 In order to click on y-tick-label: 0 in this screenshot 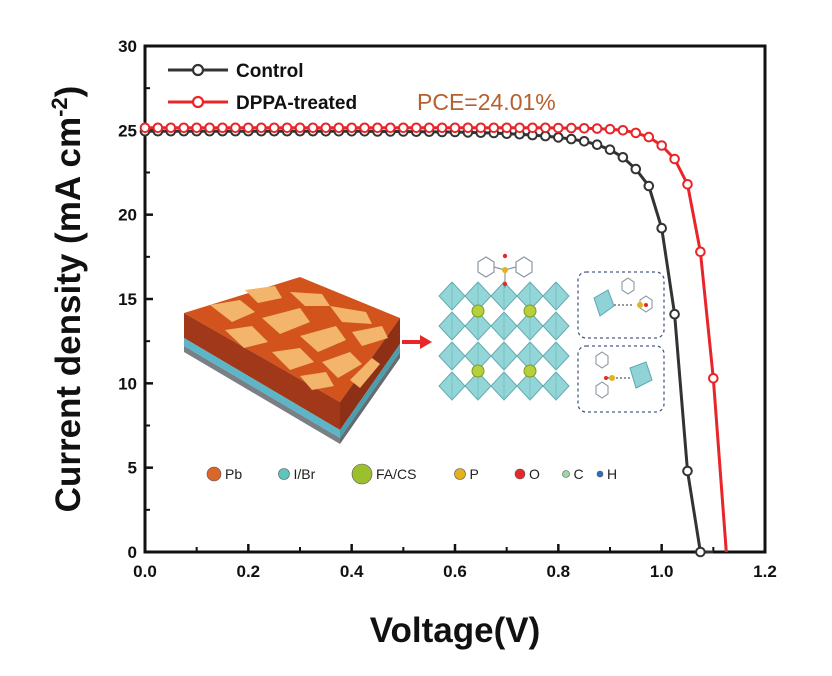, I will do `click(132, 552)`.